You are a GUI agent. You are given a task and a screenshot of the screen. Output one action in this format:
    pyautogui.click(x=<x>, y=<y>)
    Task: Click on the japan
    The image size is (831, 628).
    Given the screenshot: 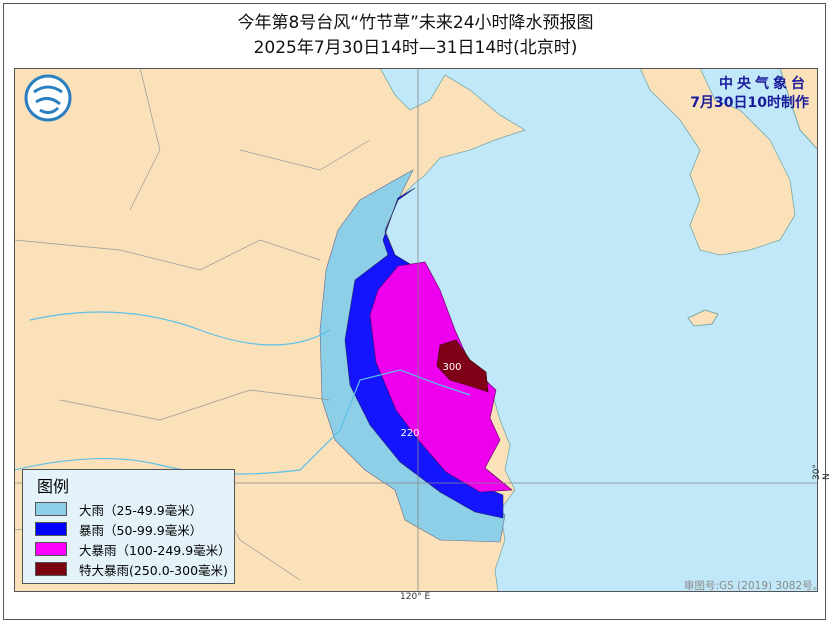 What is the action you would take?
    pyautogui.click(x=798, y=109)
    